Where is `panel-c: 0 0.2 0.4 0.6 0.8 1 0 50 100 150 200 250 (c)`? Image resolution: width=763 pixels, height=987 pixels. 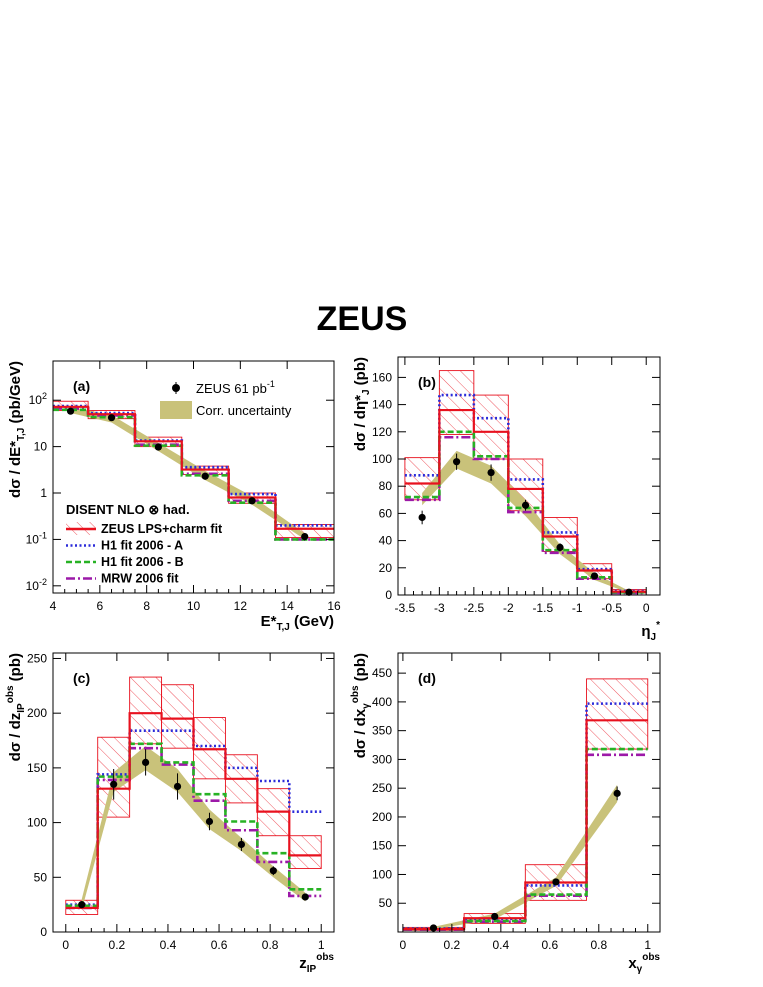 panel-c: 0 0.2 0.4 0.6 0.8 1 0 50 100 150 200 250 (c) is located at coordinates (181, 801).